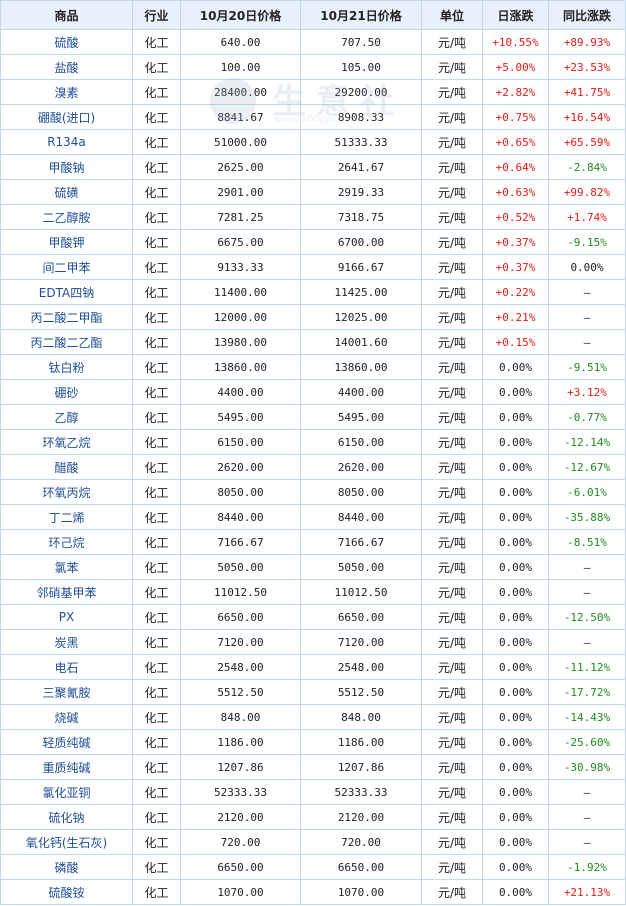 The image size is (626, 906). I want to click on product-name-link: 磷酸, so click(66, 867).